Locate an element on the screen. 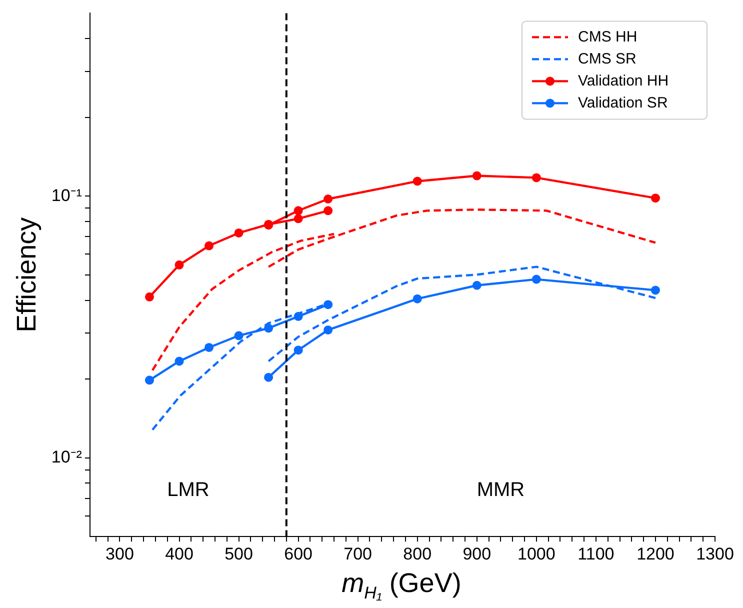  annotation: MMR is located at coordinates (500, 490).